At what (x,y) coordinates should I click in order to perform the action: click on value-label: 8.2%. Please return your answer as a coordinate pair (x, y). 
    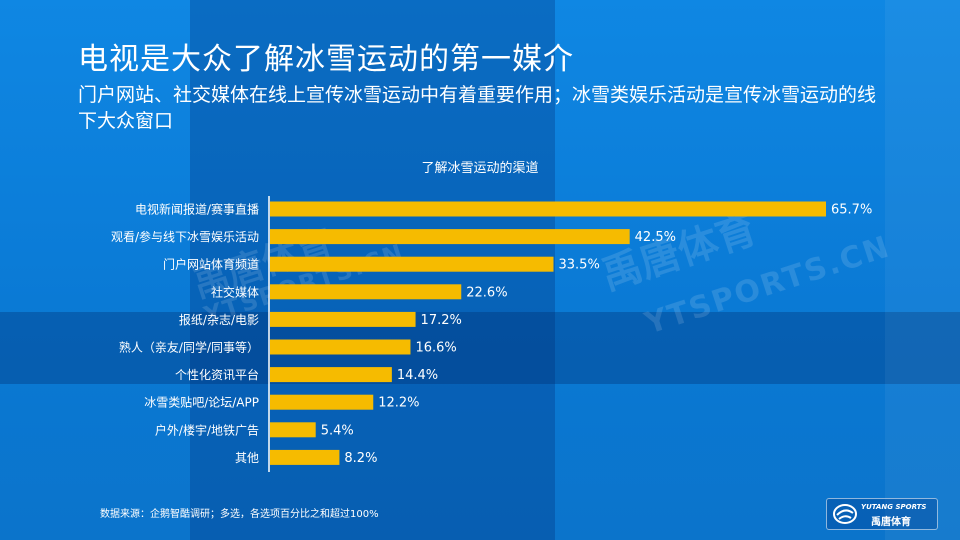
    Looking at the image, I should click on (360, 458).